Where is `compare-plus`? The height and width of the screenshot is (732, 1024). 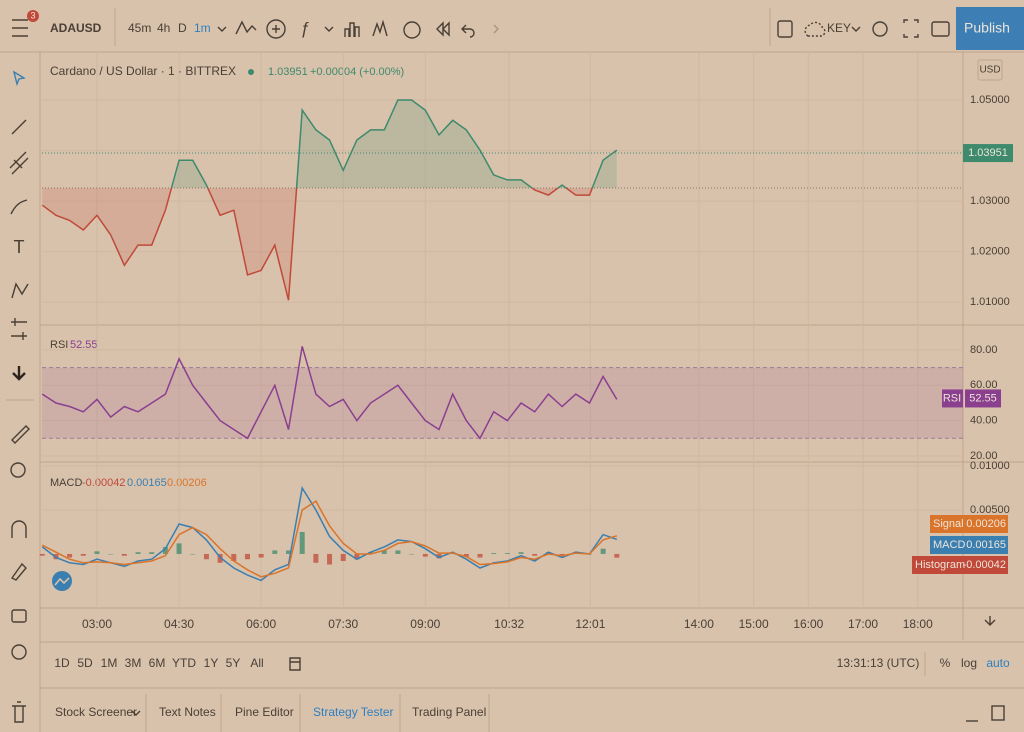
compare-plus is located at coordinates (276, 29).